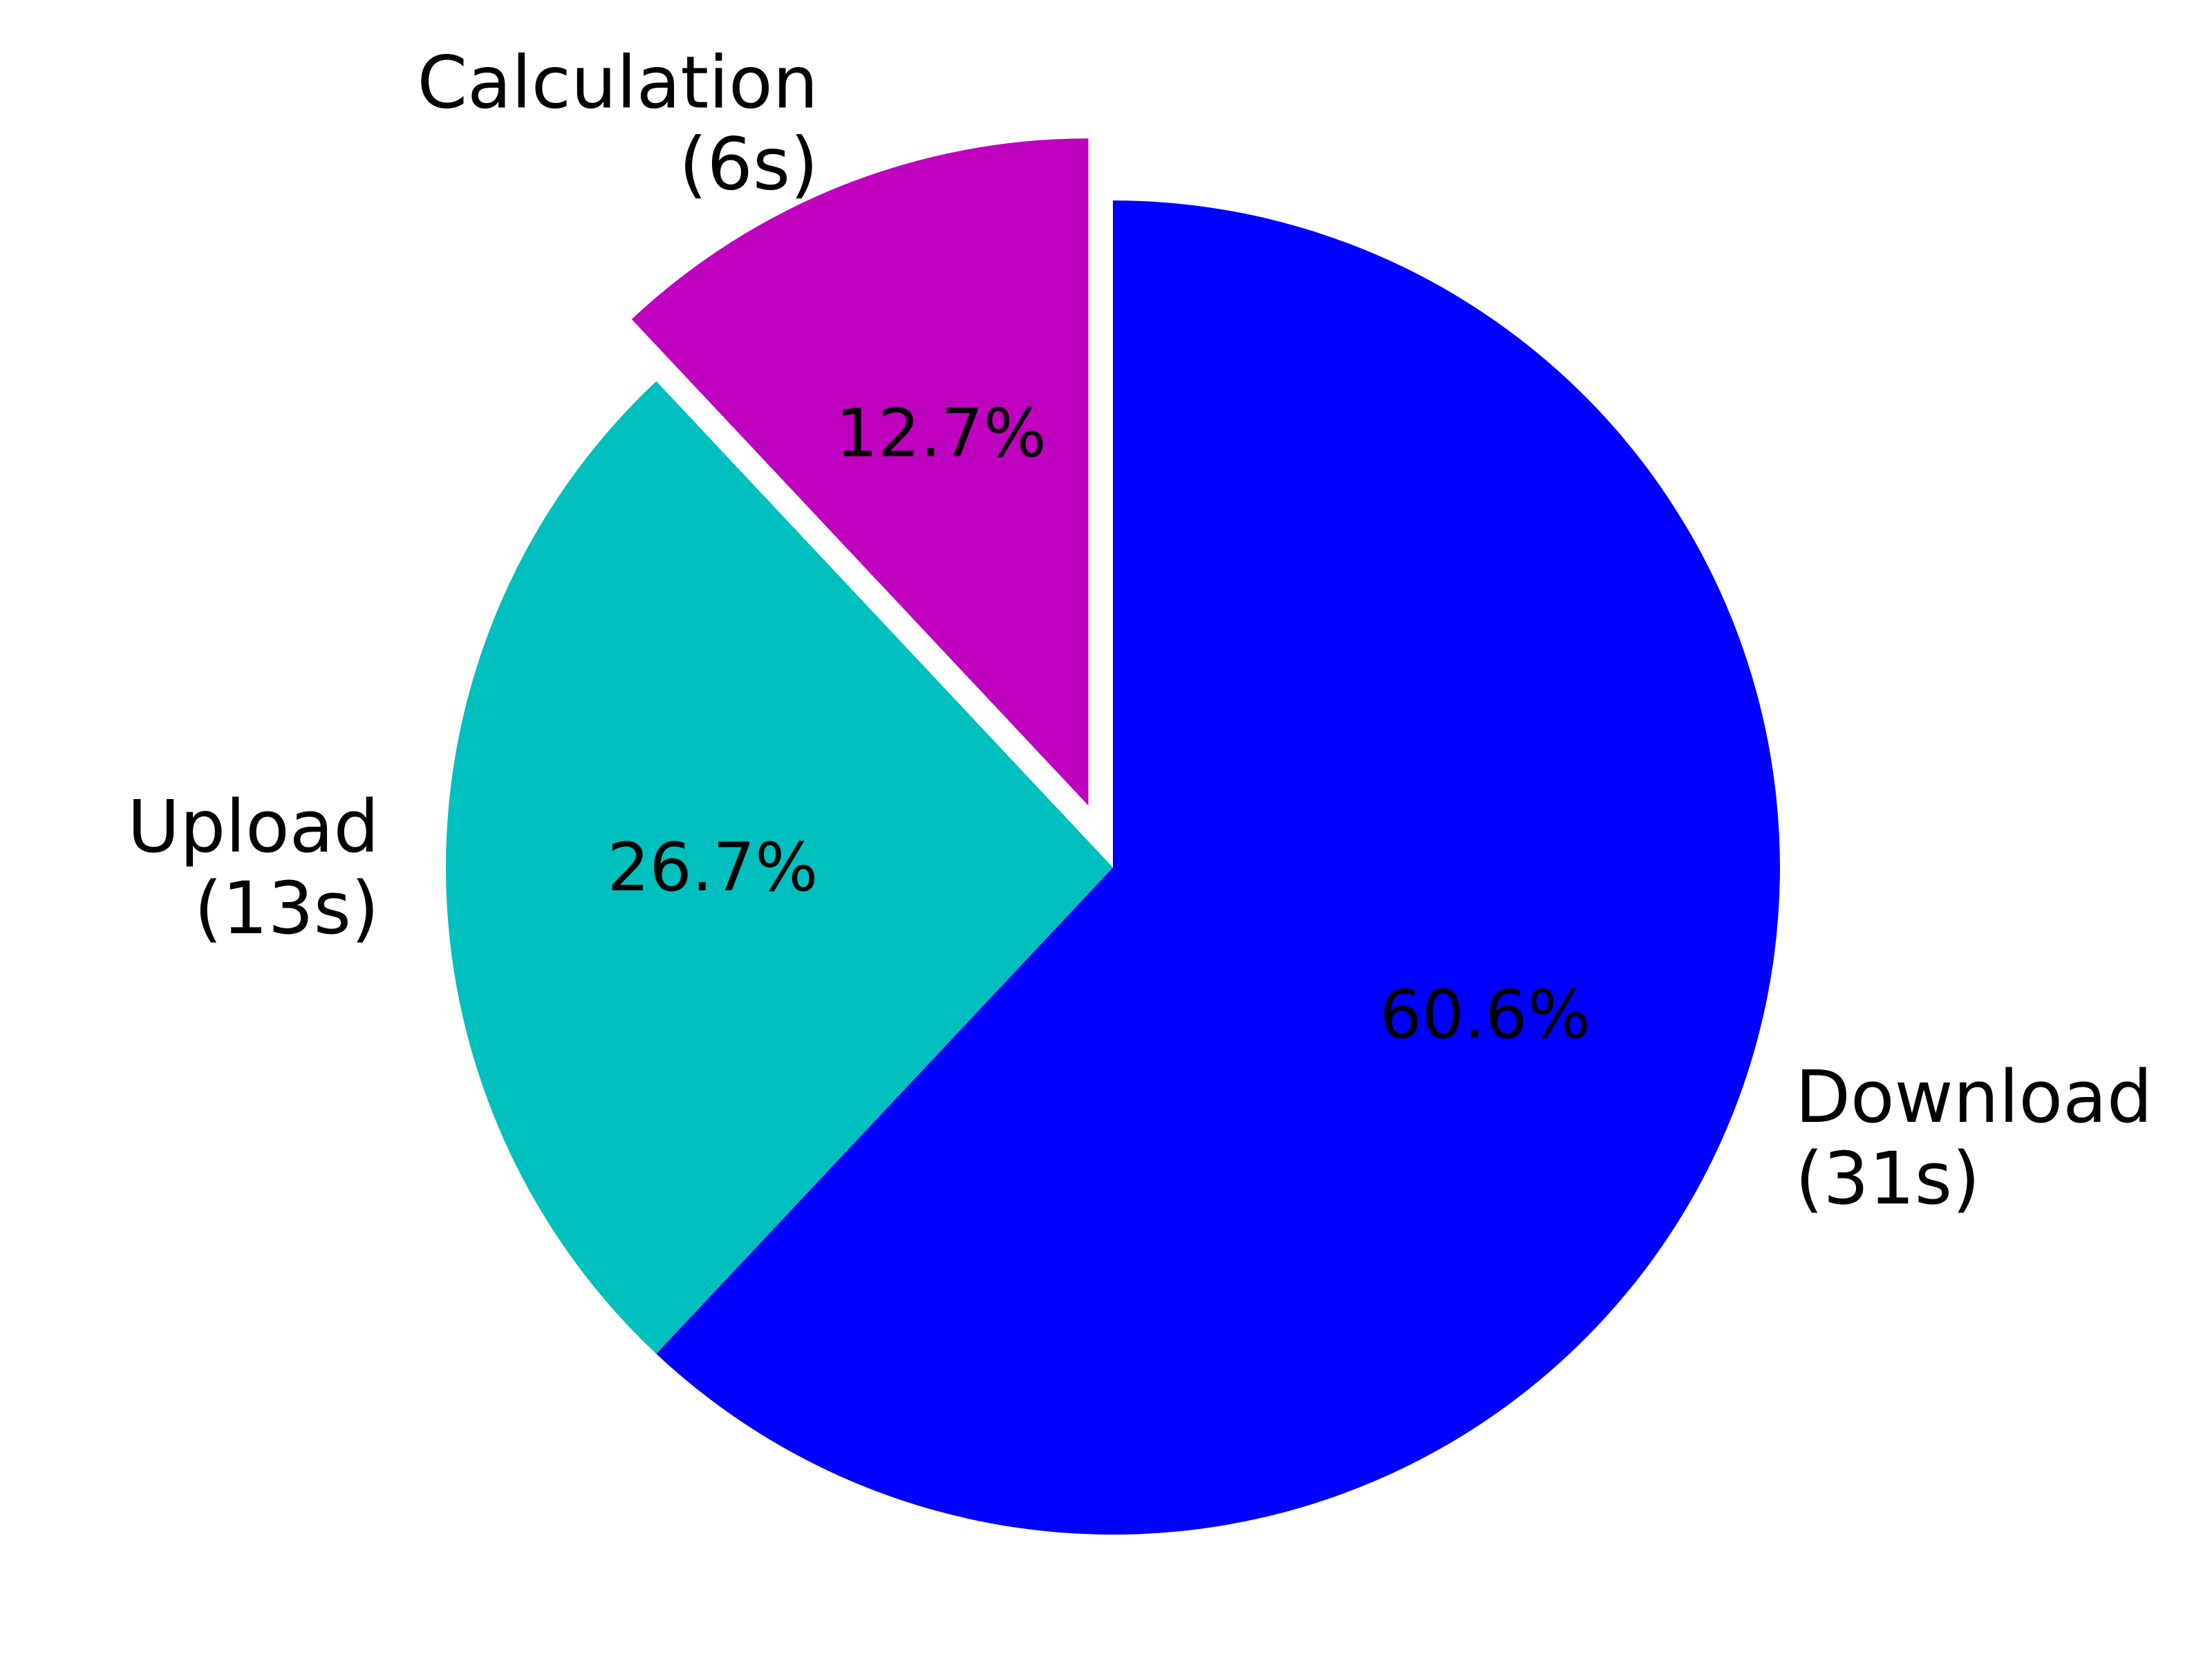 This screenshot has height=1659, width=2212. I want to click on pie-percent-label-upload: 26.7%, so click(713, 868).